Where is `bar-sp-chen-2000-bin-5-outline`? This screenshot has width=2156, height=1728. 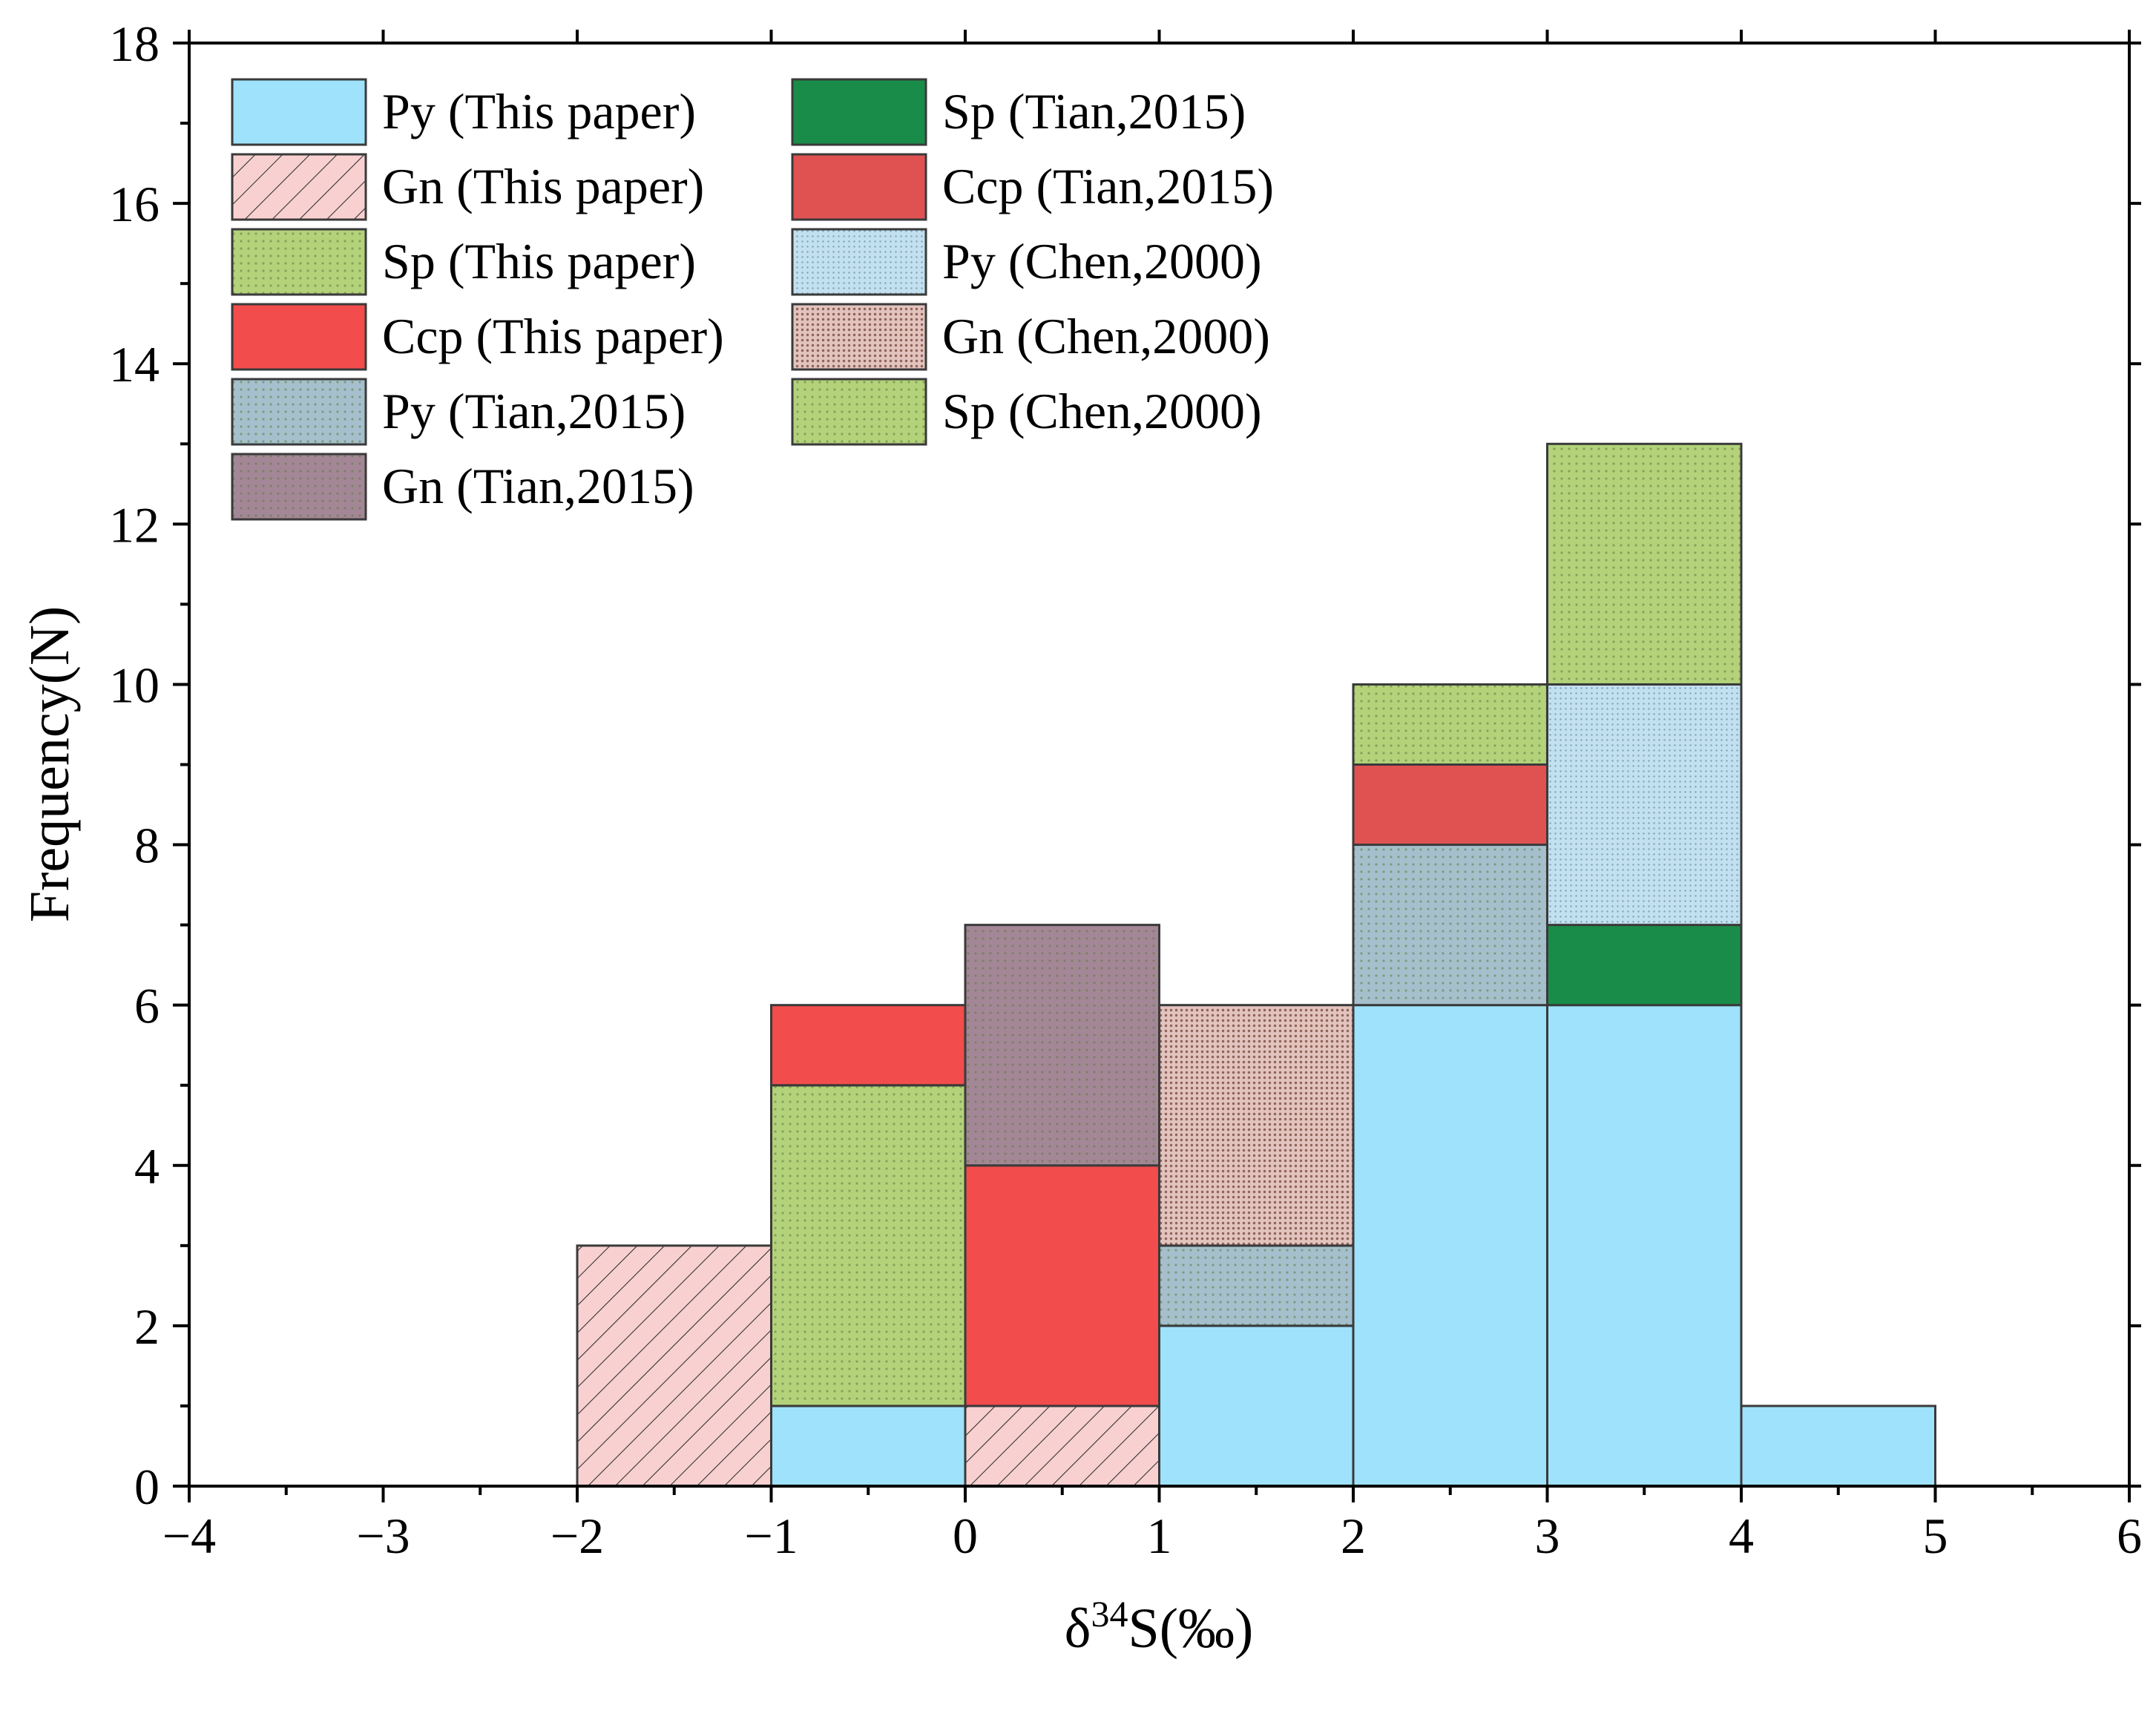 bar-sp-chen-2000-bin-5-outline is located at coordinates (1644, 564).